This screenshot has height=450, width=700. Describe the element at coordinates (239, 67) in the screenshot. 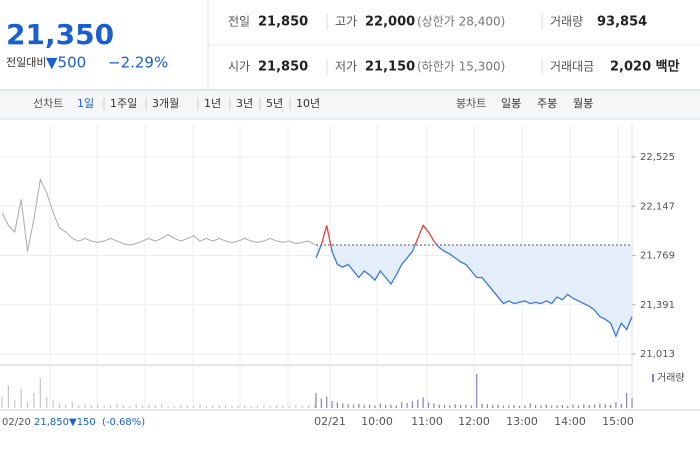

I see `cell-label: 시가` at that location.